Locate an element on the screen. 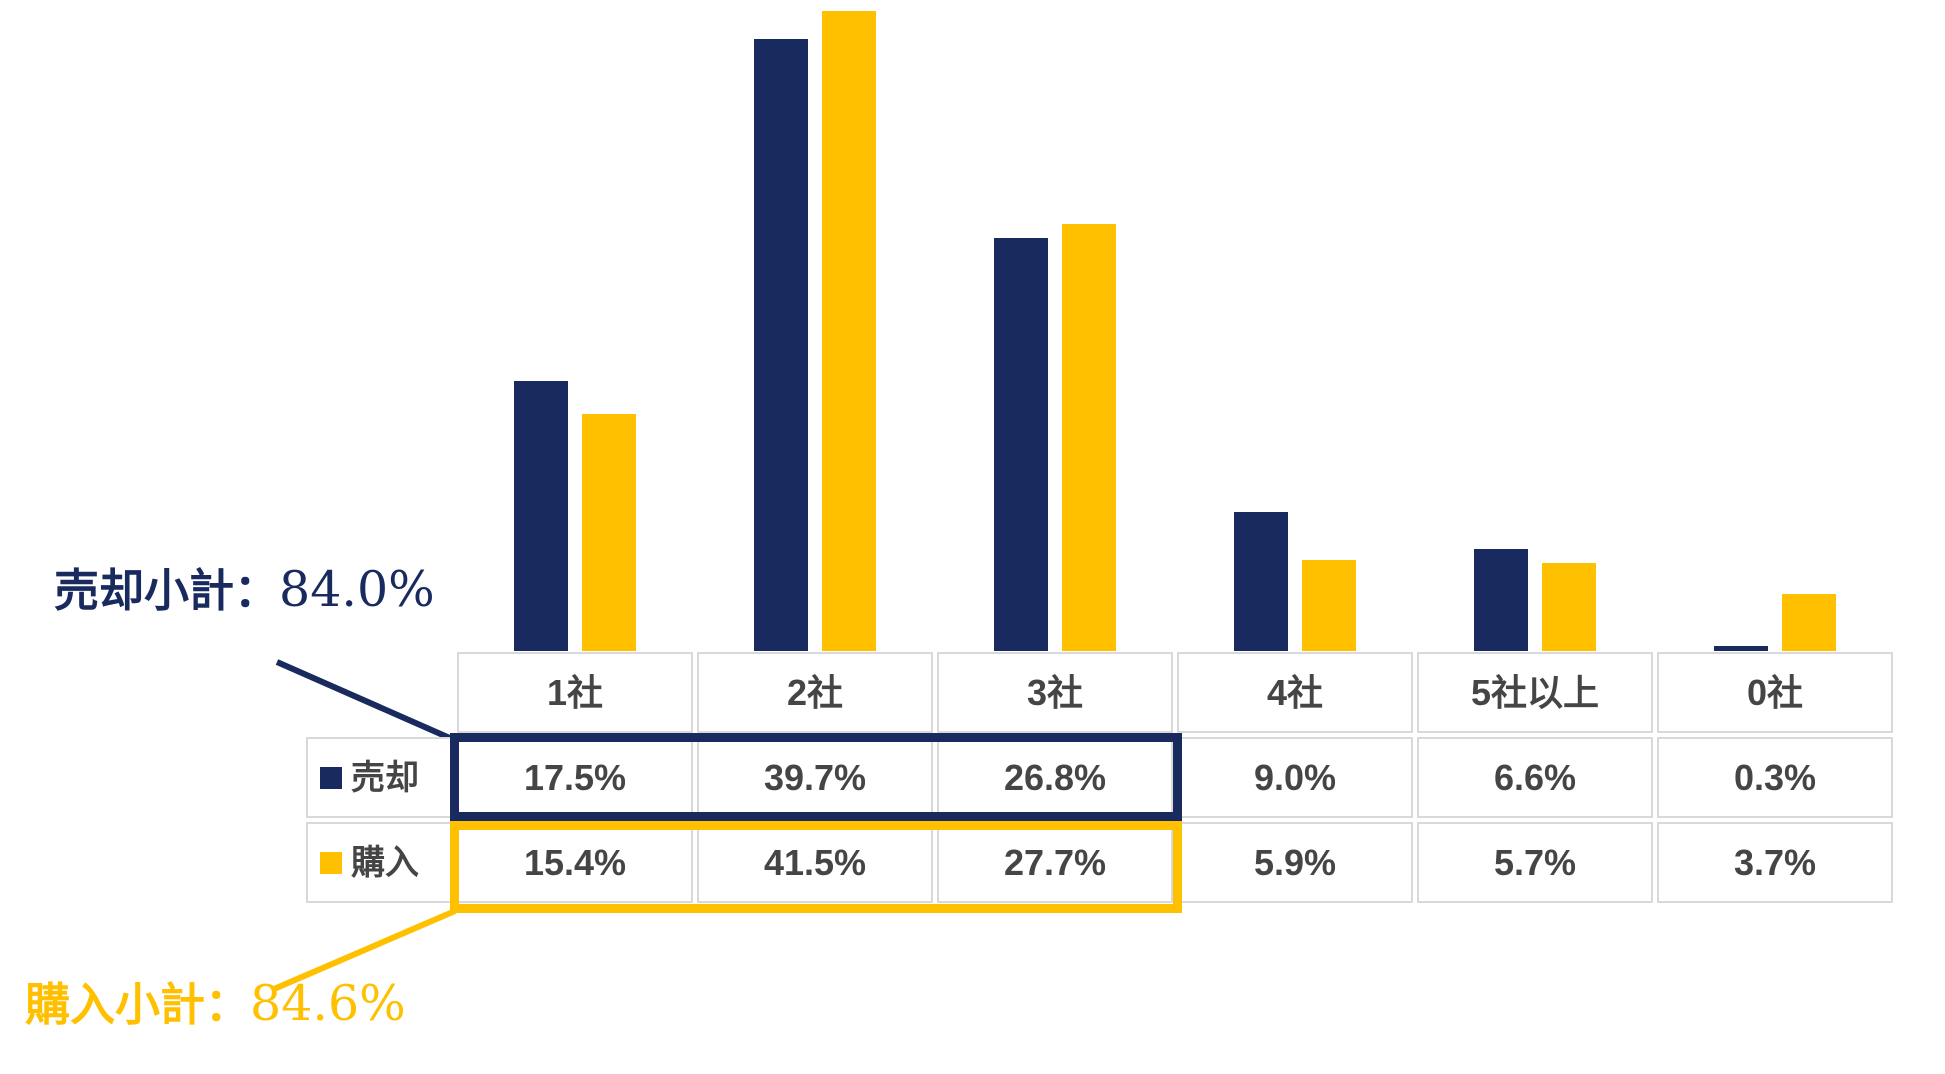  table-header-cell: 2社 is located at coordinates (815, 692).